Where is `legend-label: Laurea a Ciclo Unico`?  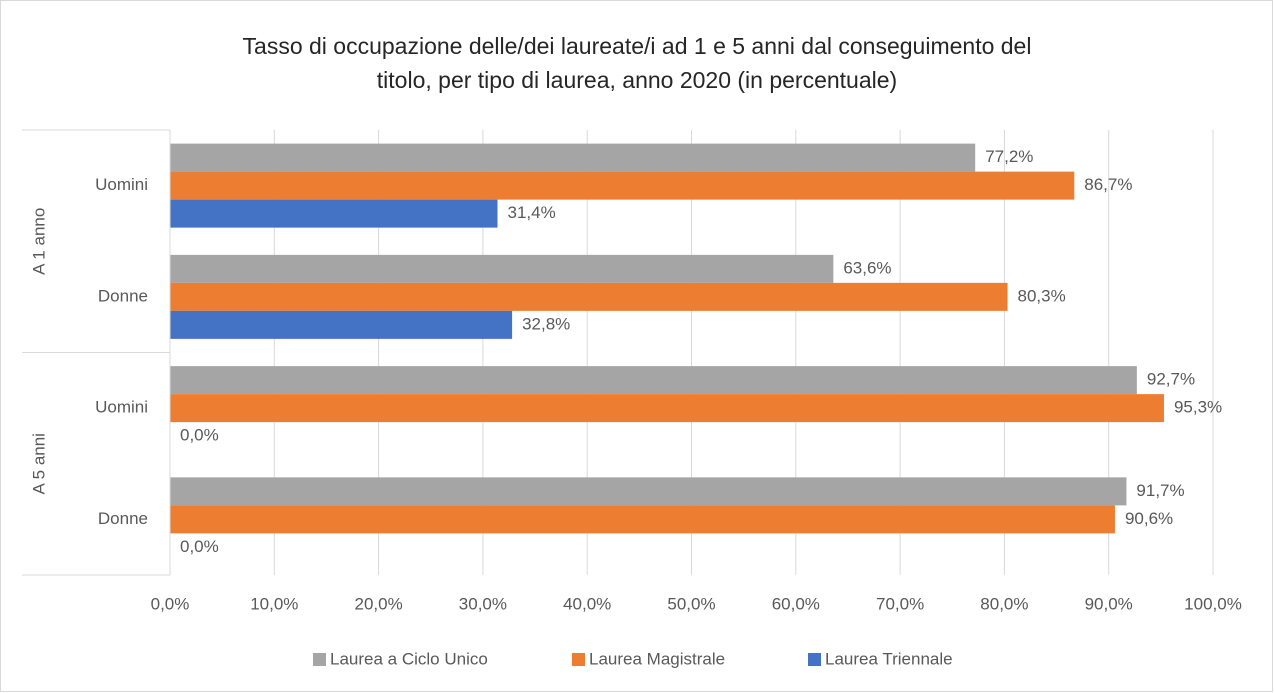 legend-label: Laurea a Ciclo Unico is located at coordinates (409, 658).